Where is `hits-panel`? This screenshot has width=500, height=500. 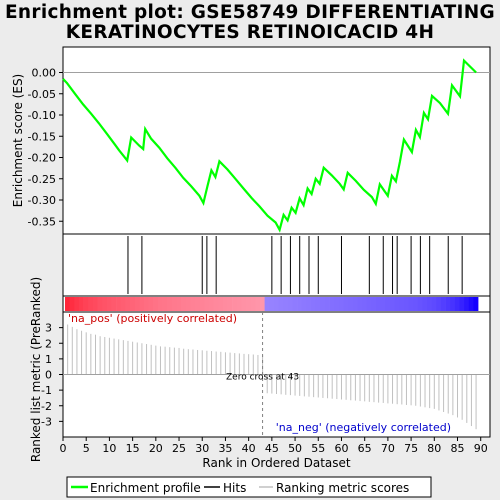 hits-panel is located at coordinates (276, 265).